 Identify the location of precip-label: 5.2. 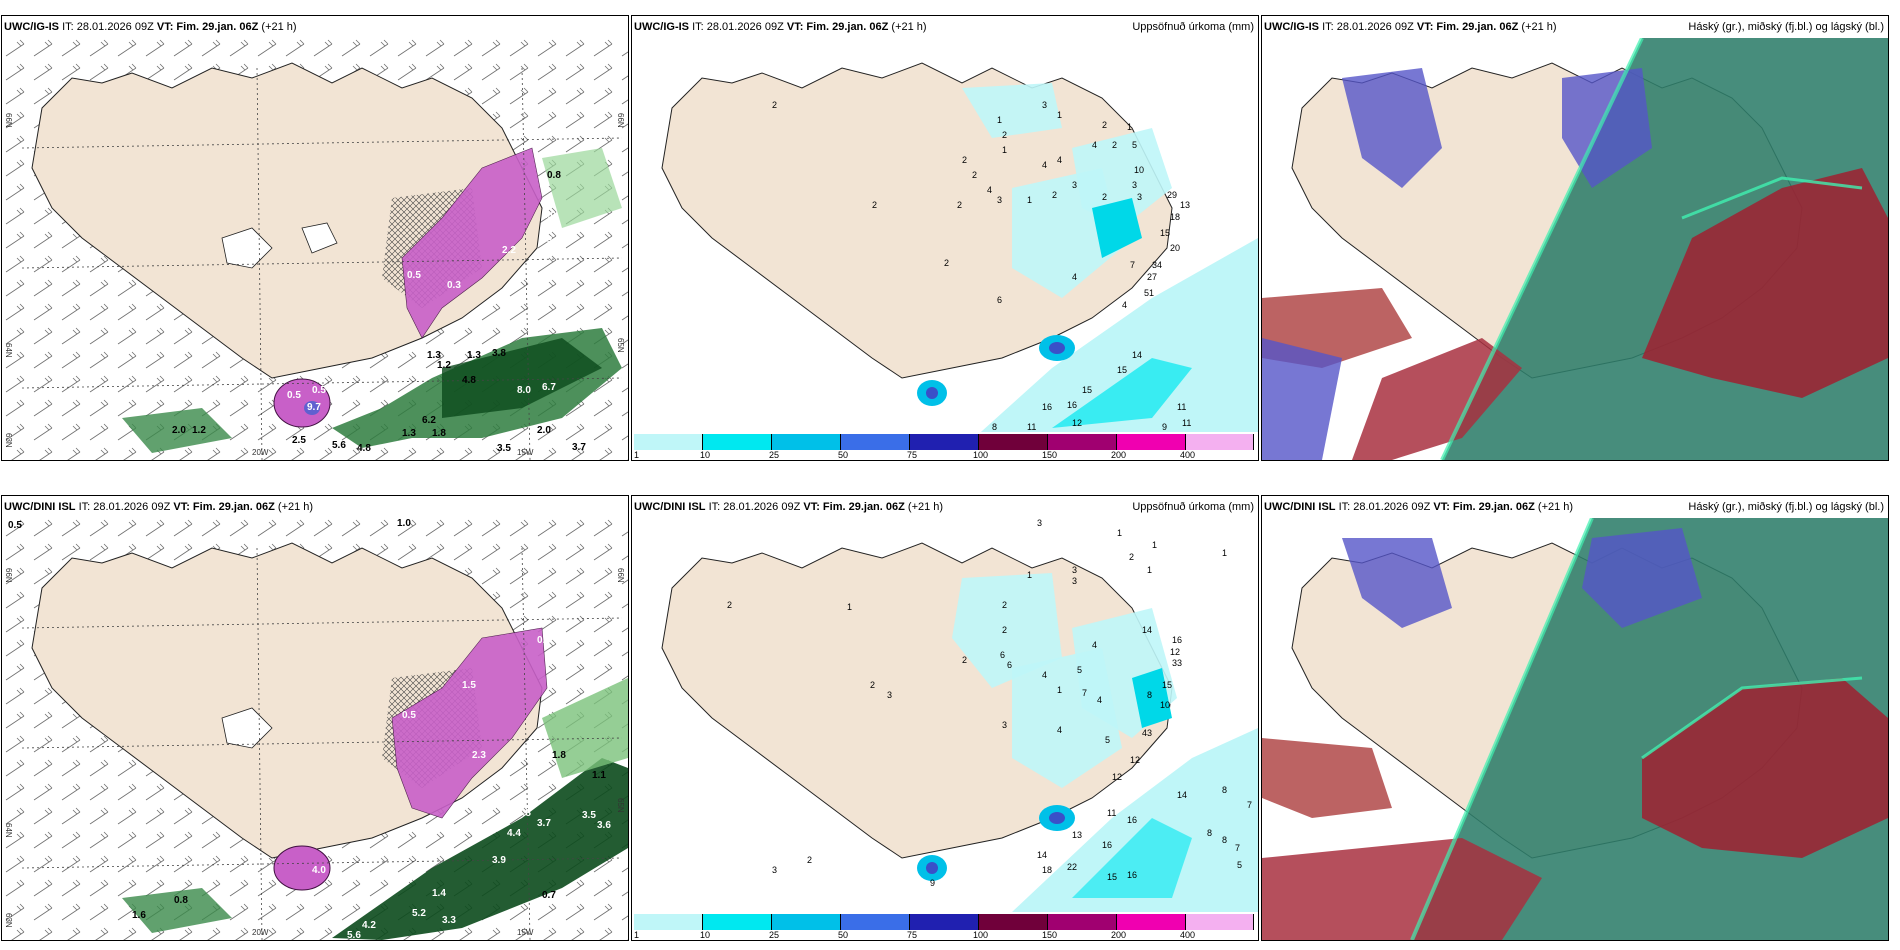
(419, 913).